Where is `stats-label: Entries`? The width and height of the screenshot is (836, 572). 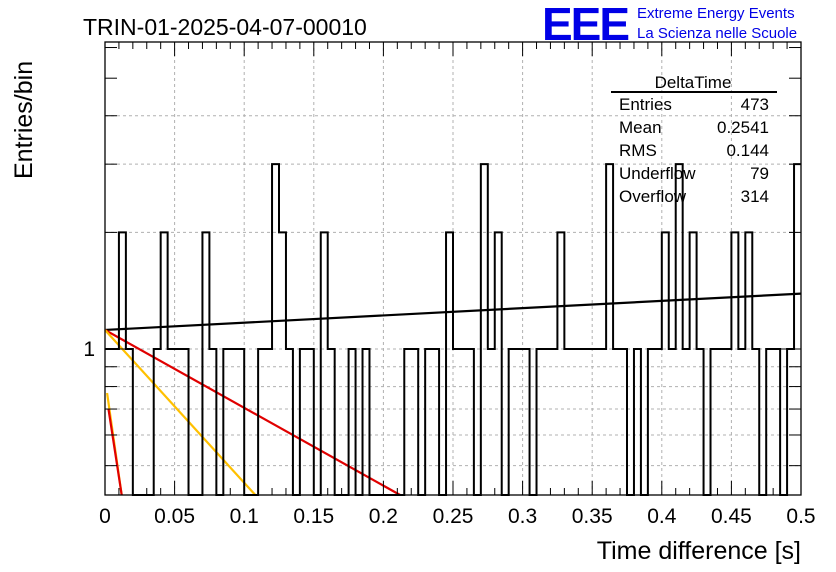
stats-label: Entries is located at coordinates (645, 104).